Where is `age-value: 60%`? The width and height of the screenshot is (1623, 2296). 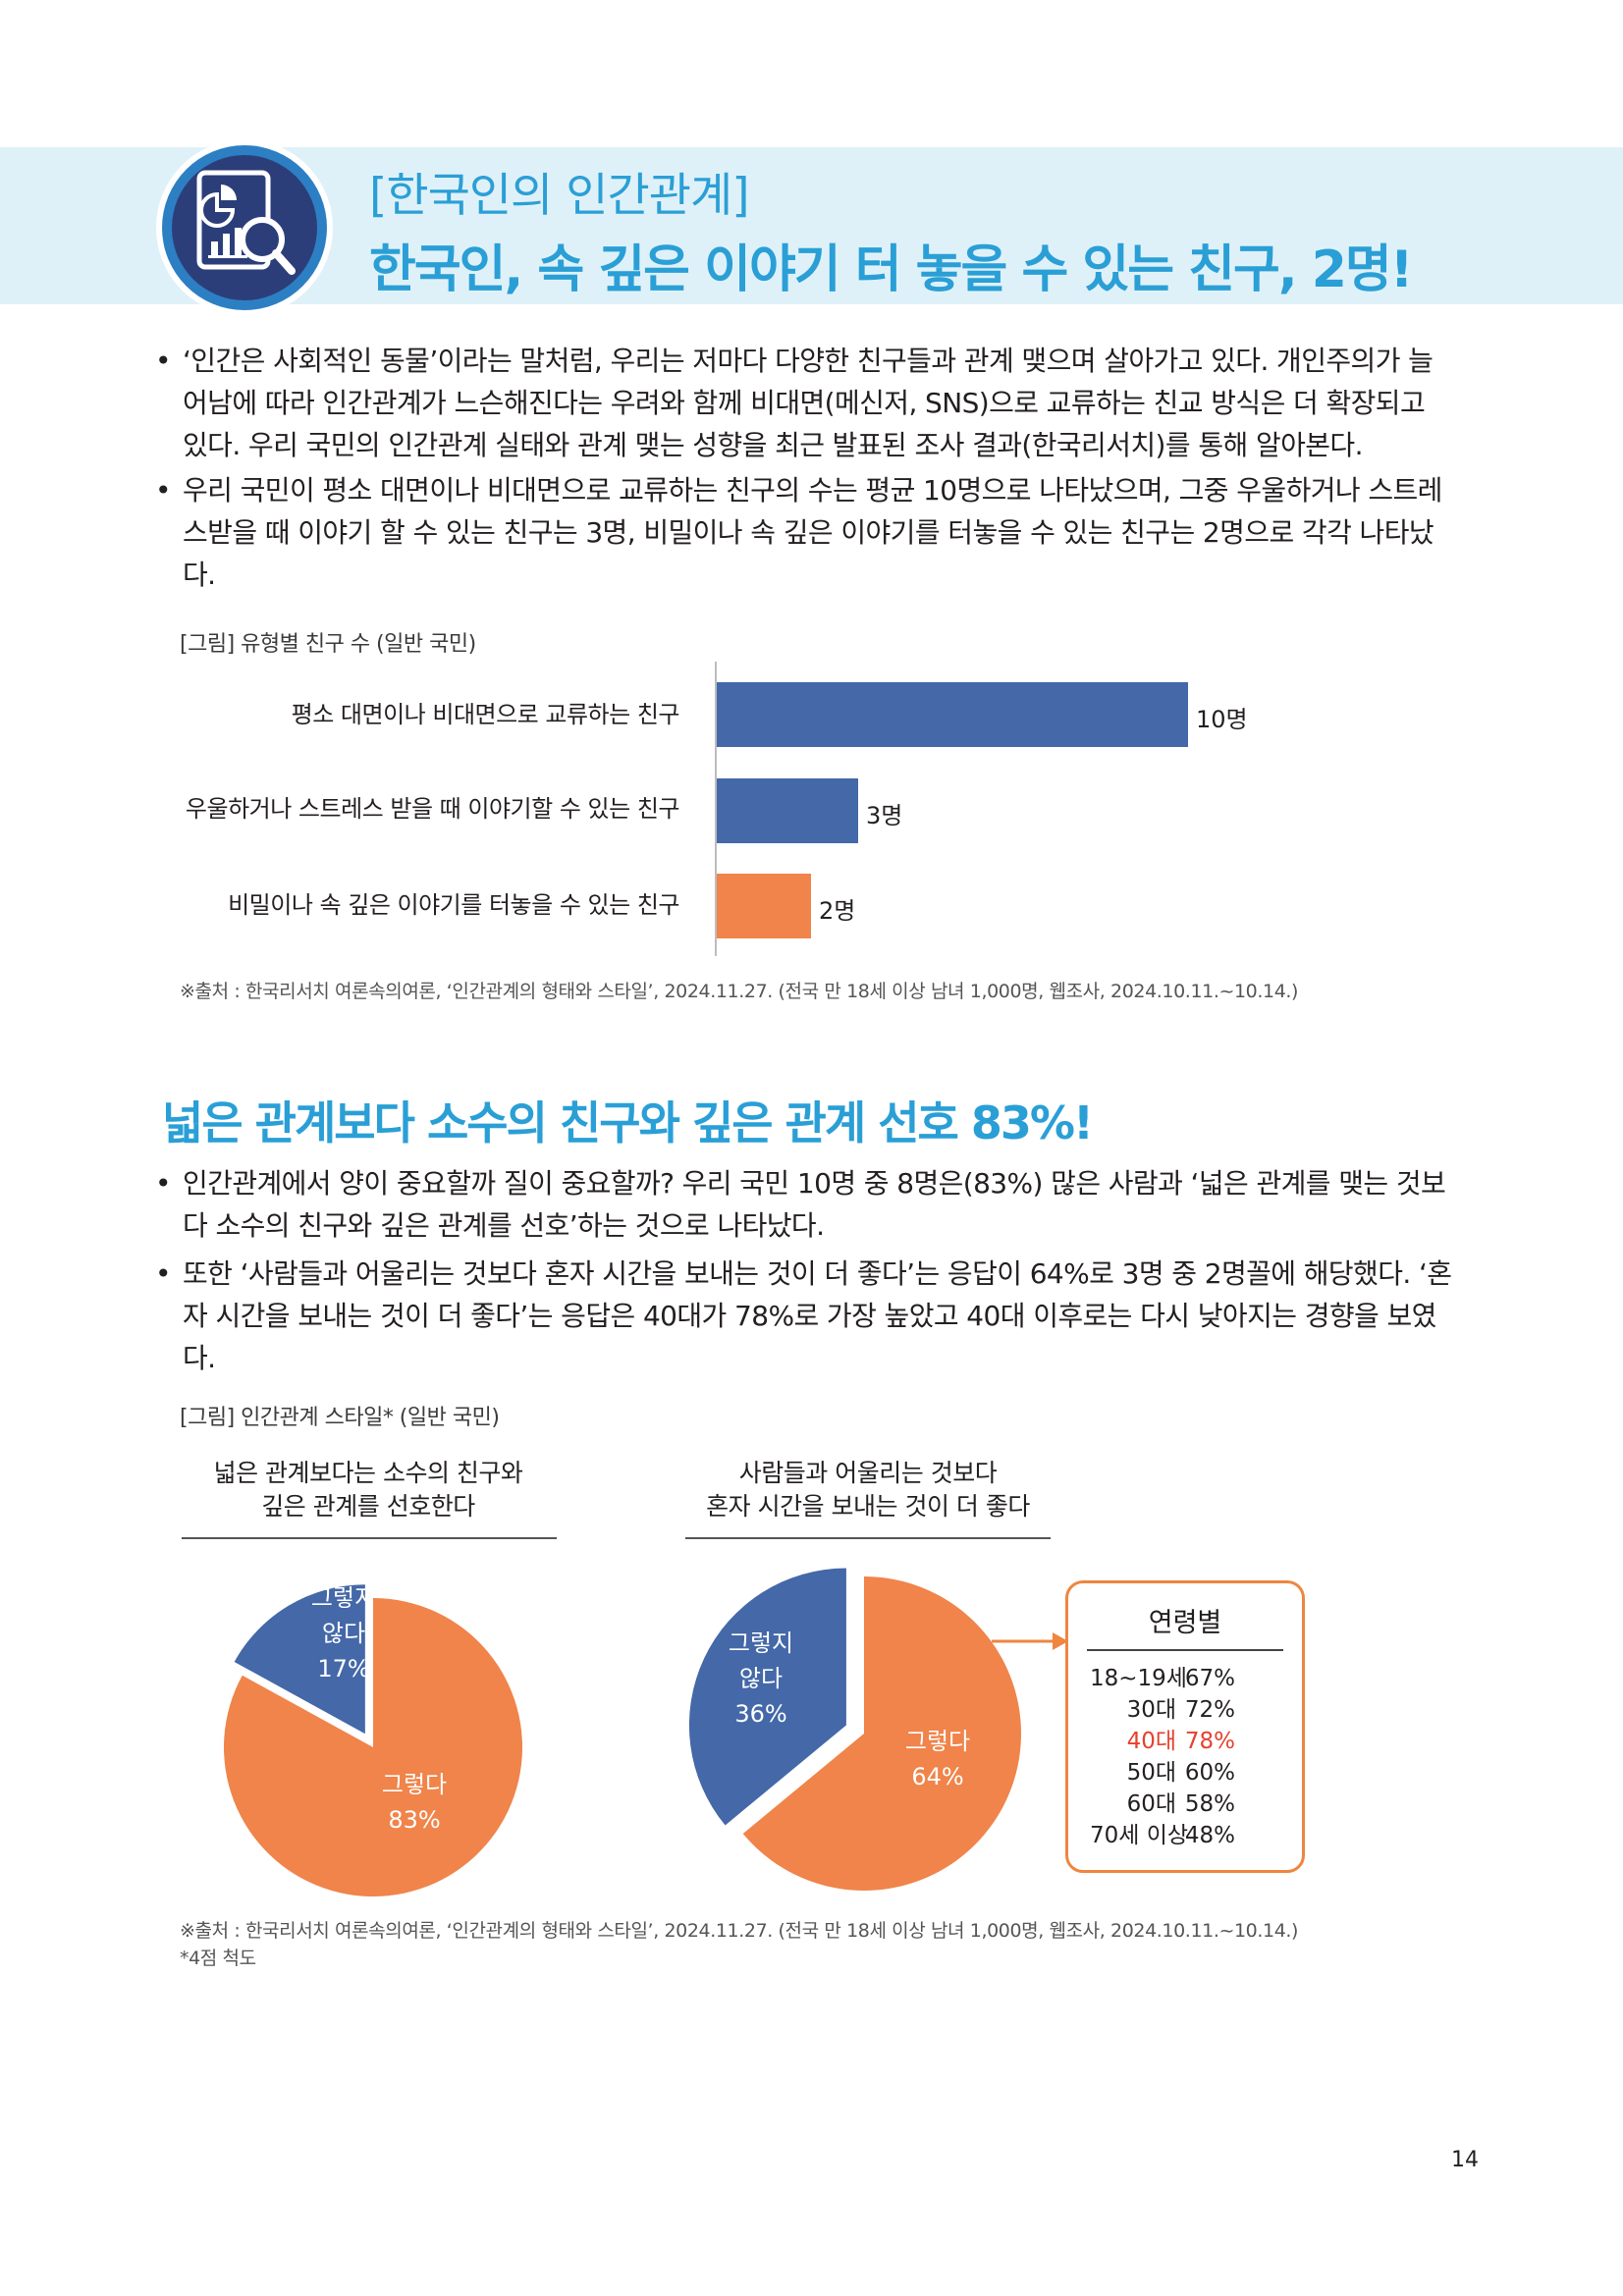 age-value: 60% is located at coordinates (1209, 1773).